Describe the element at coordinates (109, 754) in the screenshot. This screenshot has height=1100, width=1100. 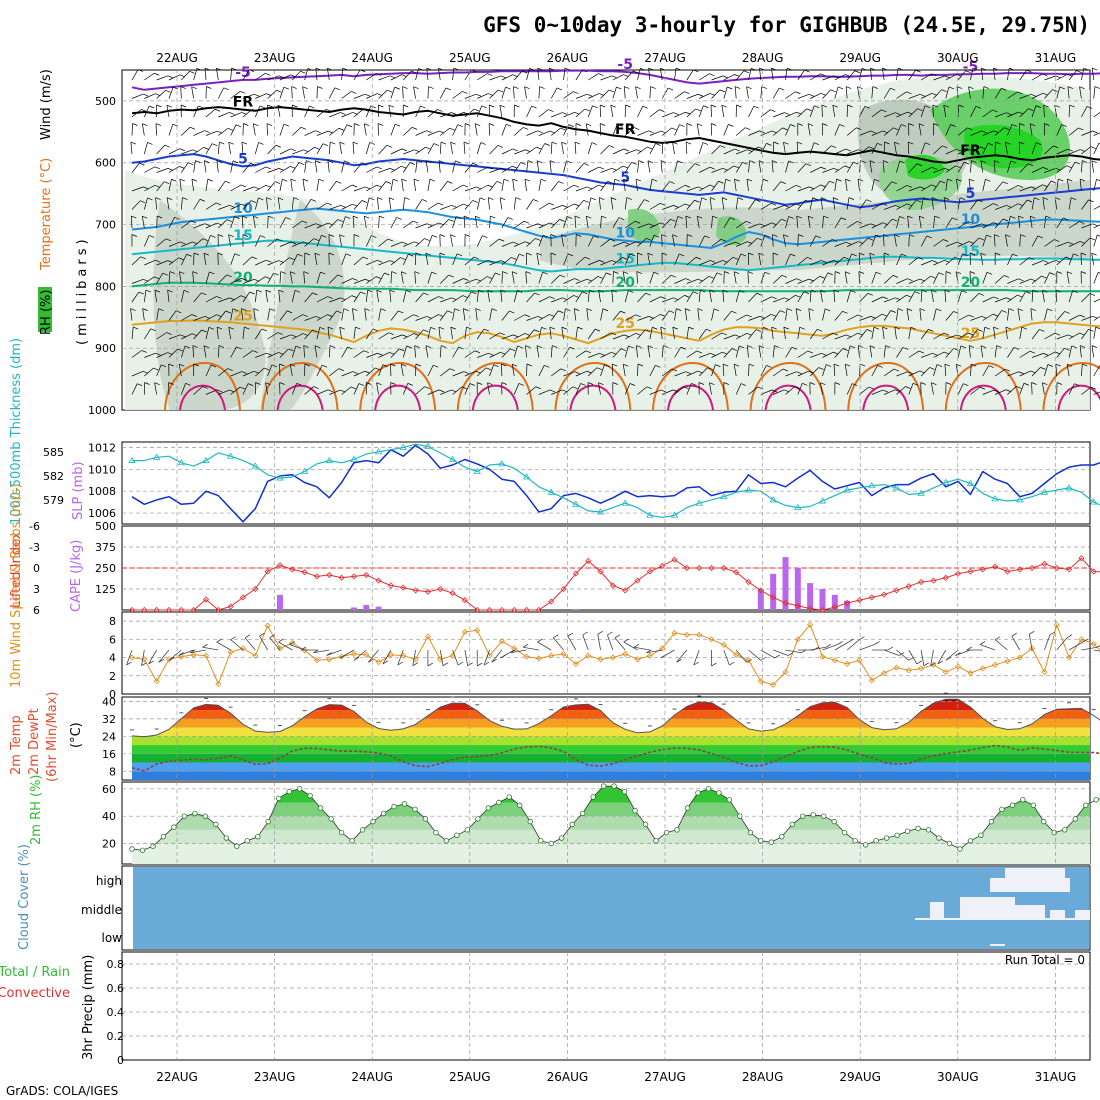
I see `tick-label: 16` at that location.